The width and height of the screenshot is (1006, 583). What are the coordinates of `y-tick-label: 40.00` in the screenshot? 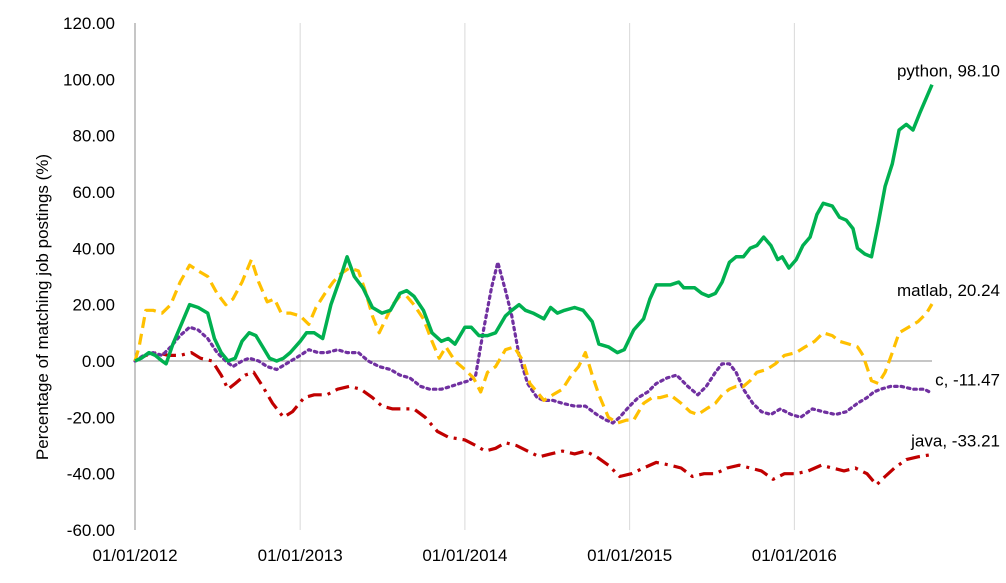 It's located at (93, 248).